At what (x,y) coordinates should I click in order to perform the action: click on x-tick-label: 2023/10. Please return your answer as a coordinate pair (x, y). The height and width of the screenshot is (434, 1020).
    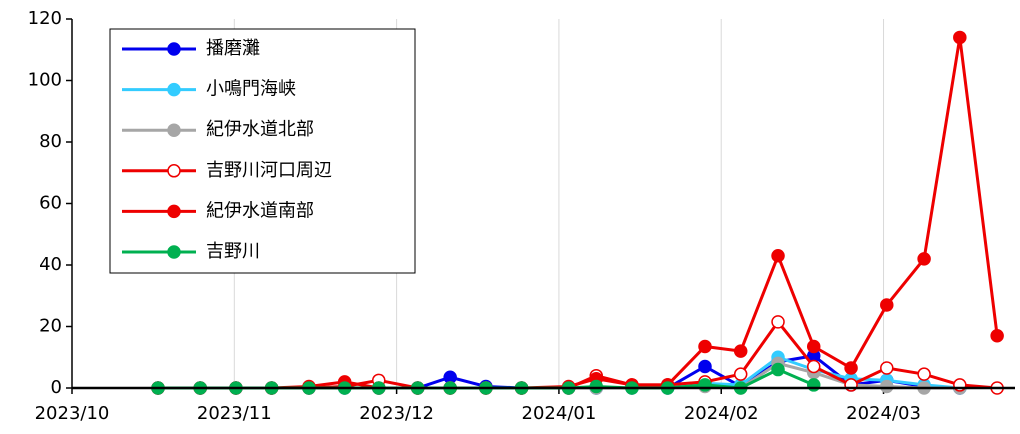
    Looking at the image, I should click on (72, 413).